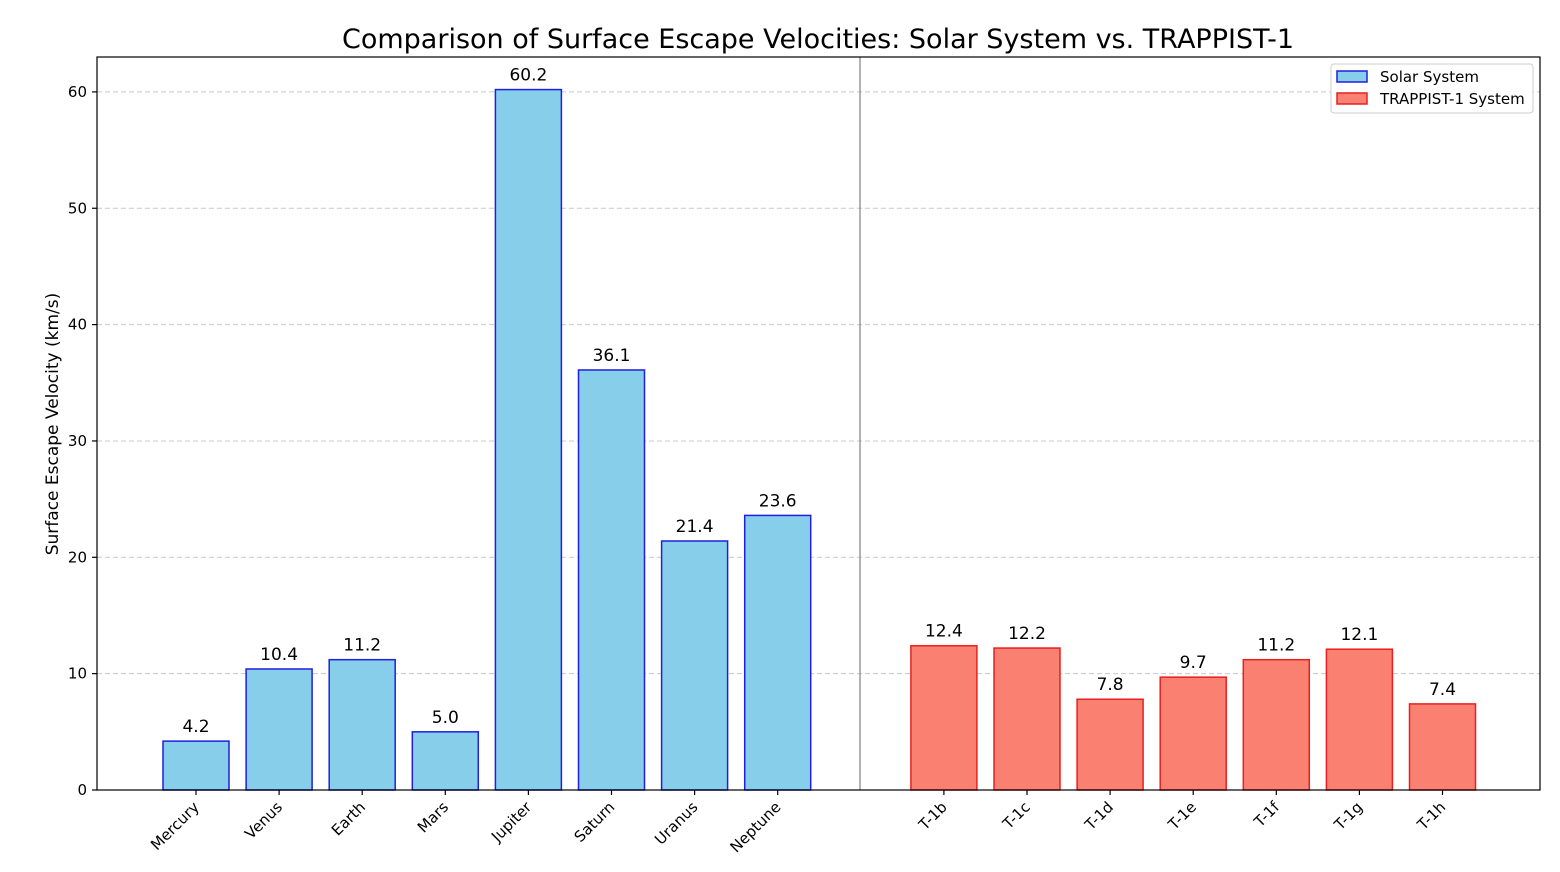 This screenshot has height=872, width=1560. I want to click on bar-t-1b, so click(944, 717).